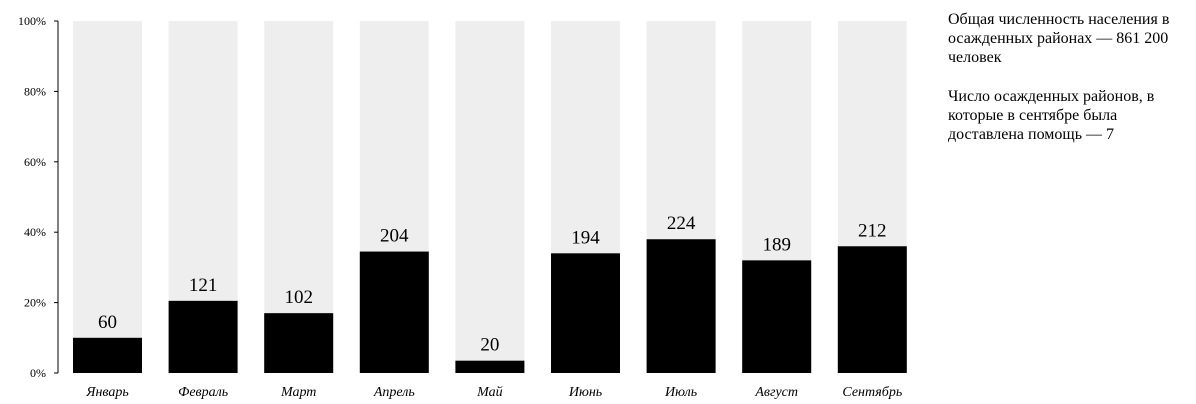  What do you see at coordinates (681, 223) in the screenshot?
I see `data-label: 224` at bounding box center [681, 223].